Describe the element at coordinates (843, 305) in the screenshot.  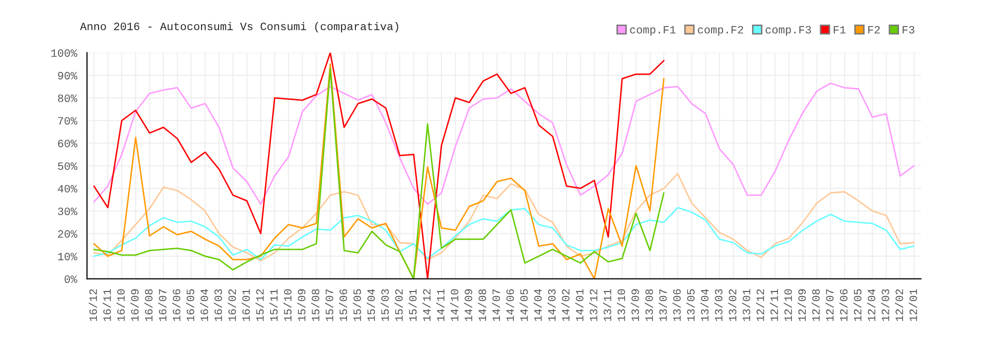
I see `x-tick-label: 12/06` at that location.